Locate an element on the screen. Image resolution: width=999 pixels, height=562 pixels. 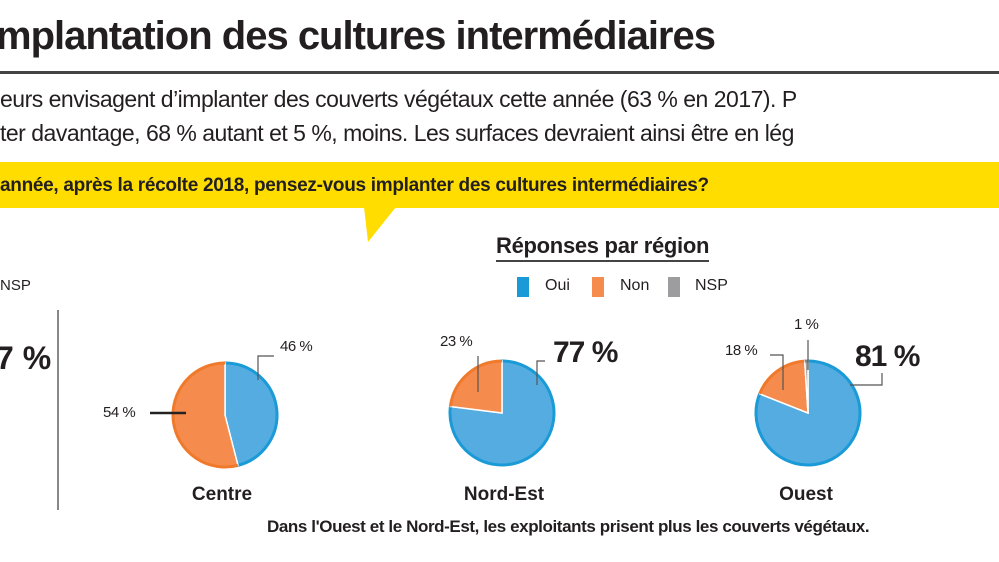
leader-ouest-oui is located at coordinates (866, 379).